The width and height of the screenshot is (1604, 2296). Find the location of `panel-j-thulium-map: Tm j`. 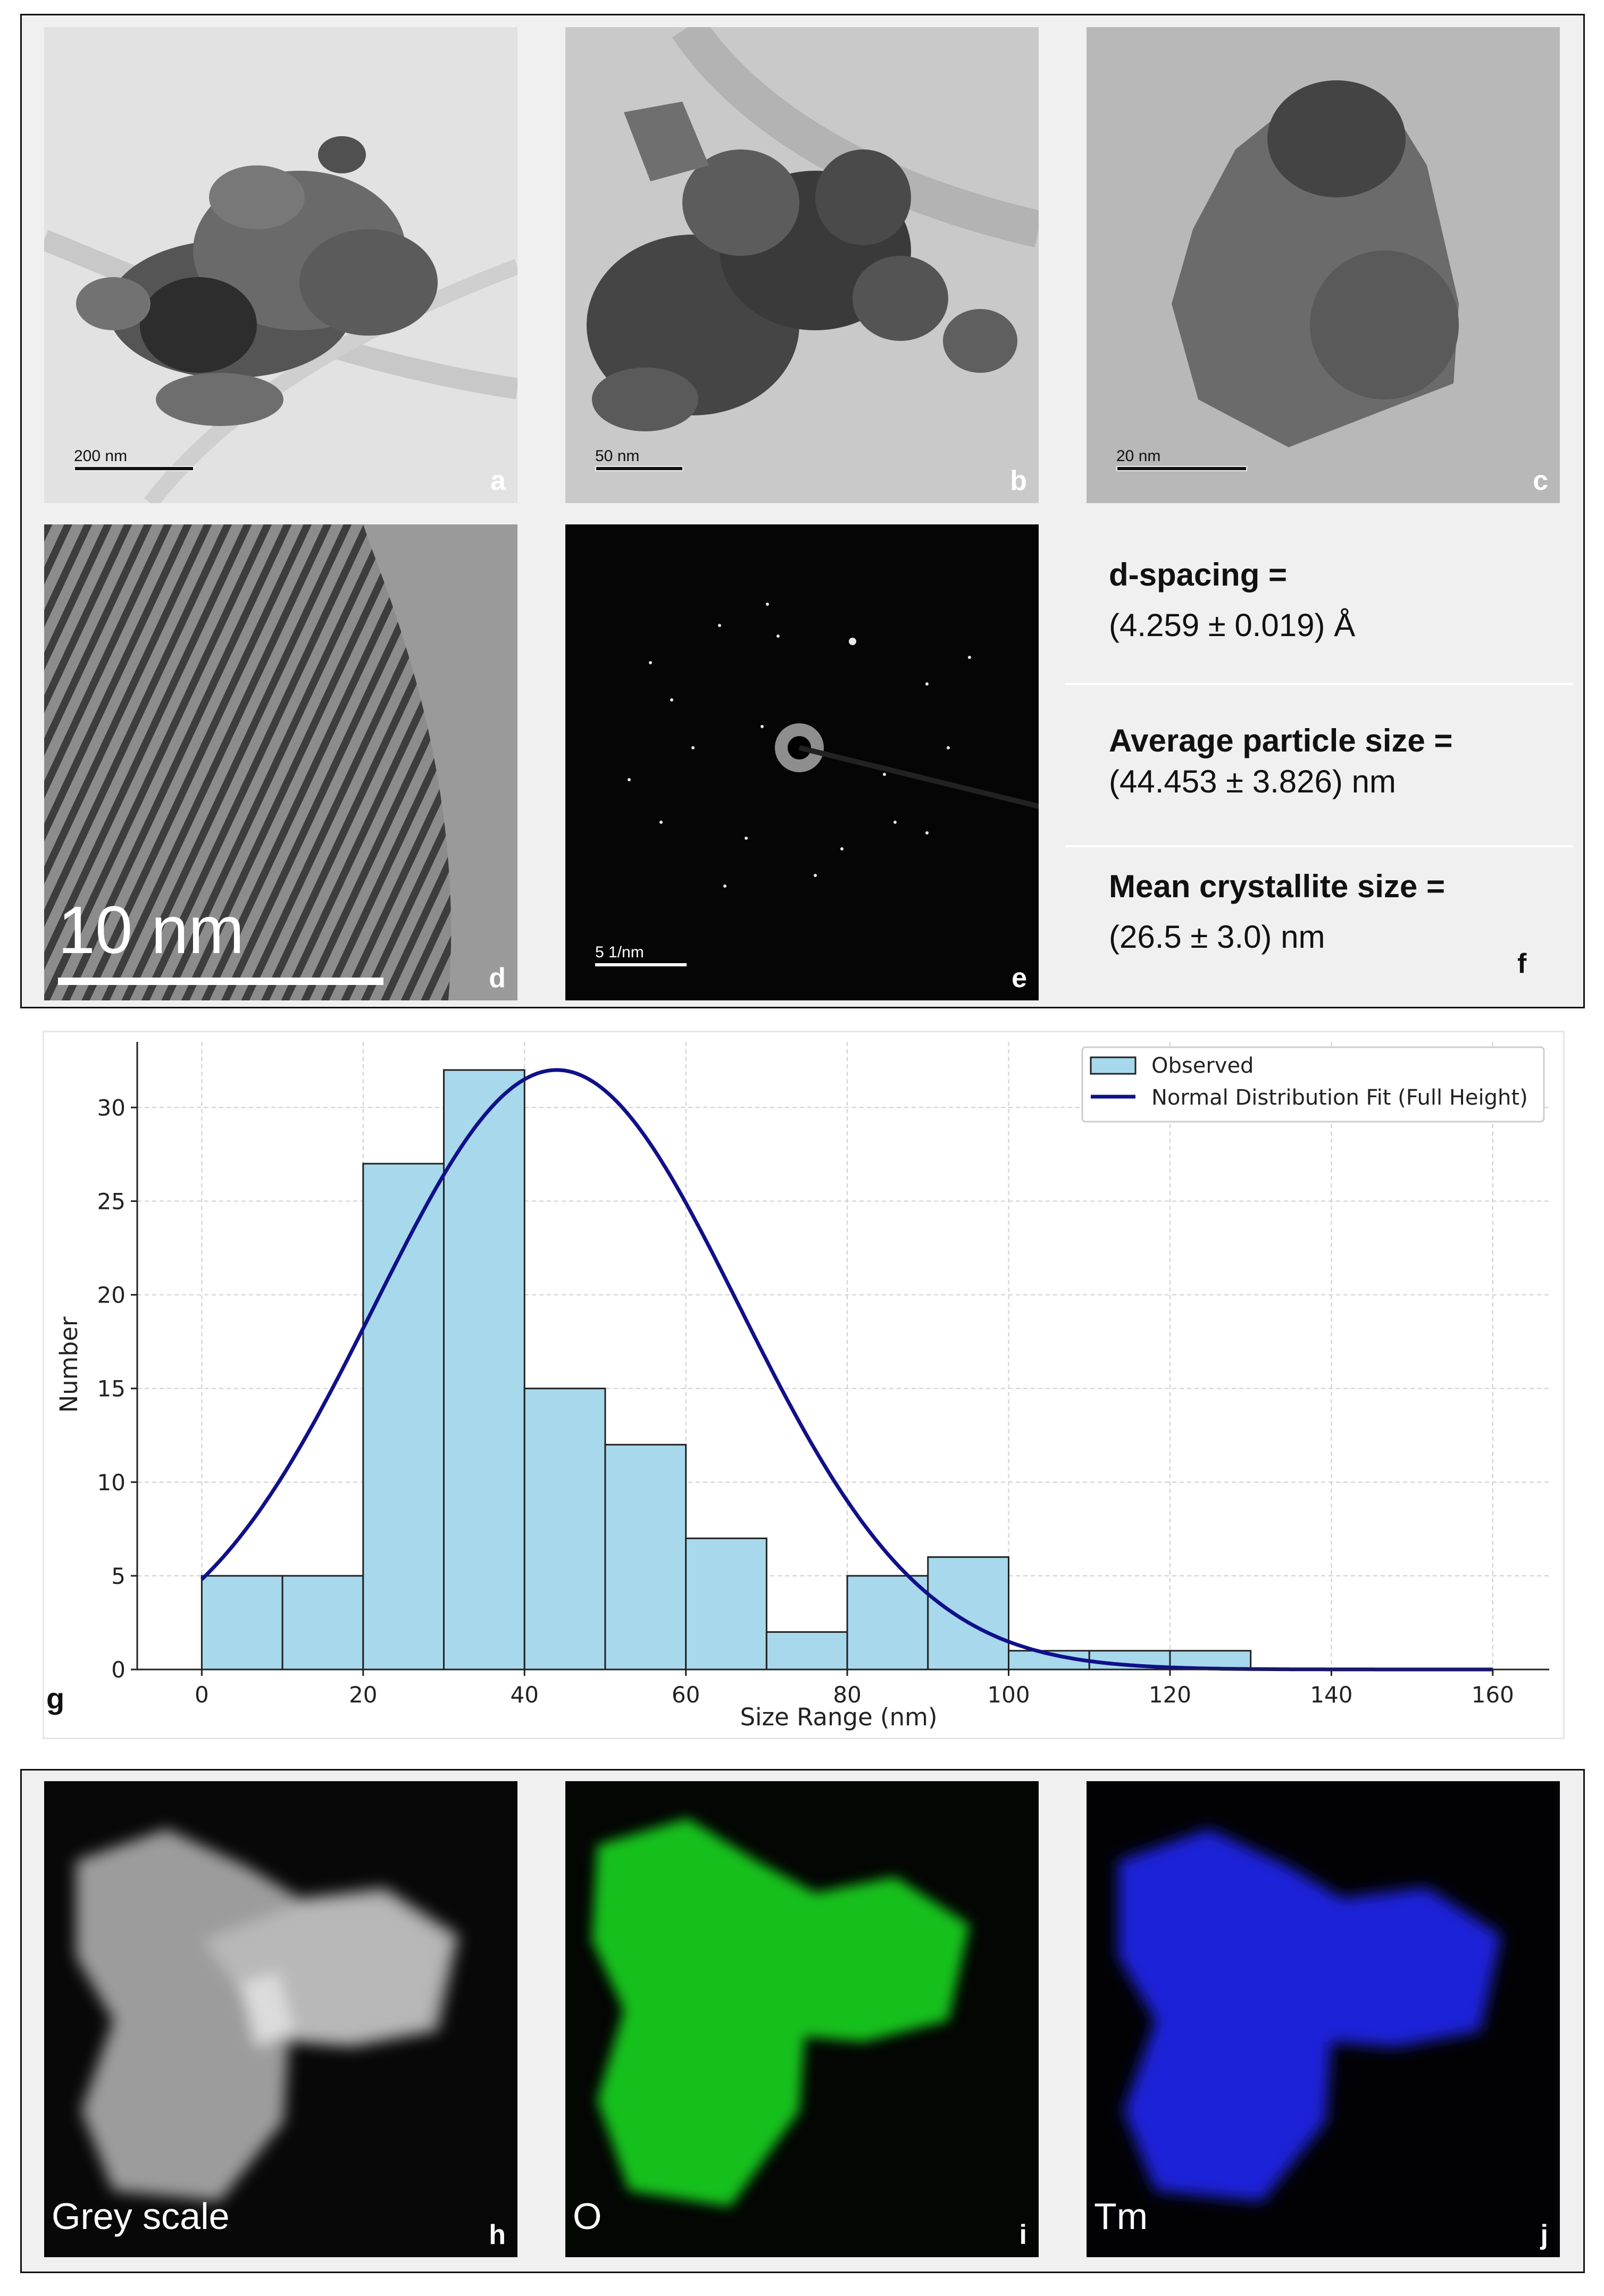

panel-j-thulium-map: Tm j is located at coordinates (1323, 2019).